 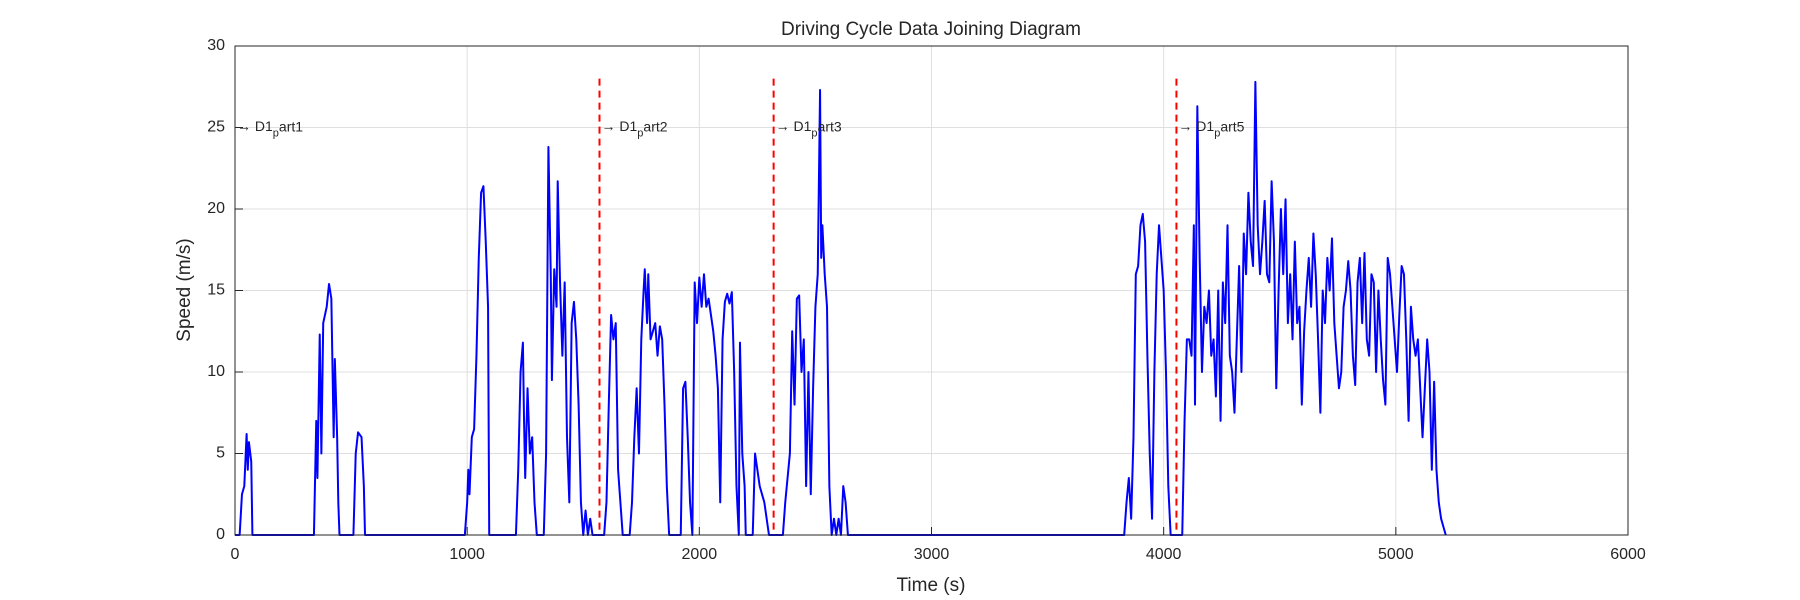 What do you see at coordinates (931, 29) in the screenshot?
I see `chart-title: Driving Cycle Data Joining Diagram` at bounding box center [931, 29].